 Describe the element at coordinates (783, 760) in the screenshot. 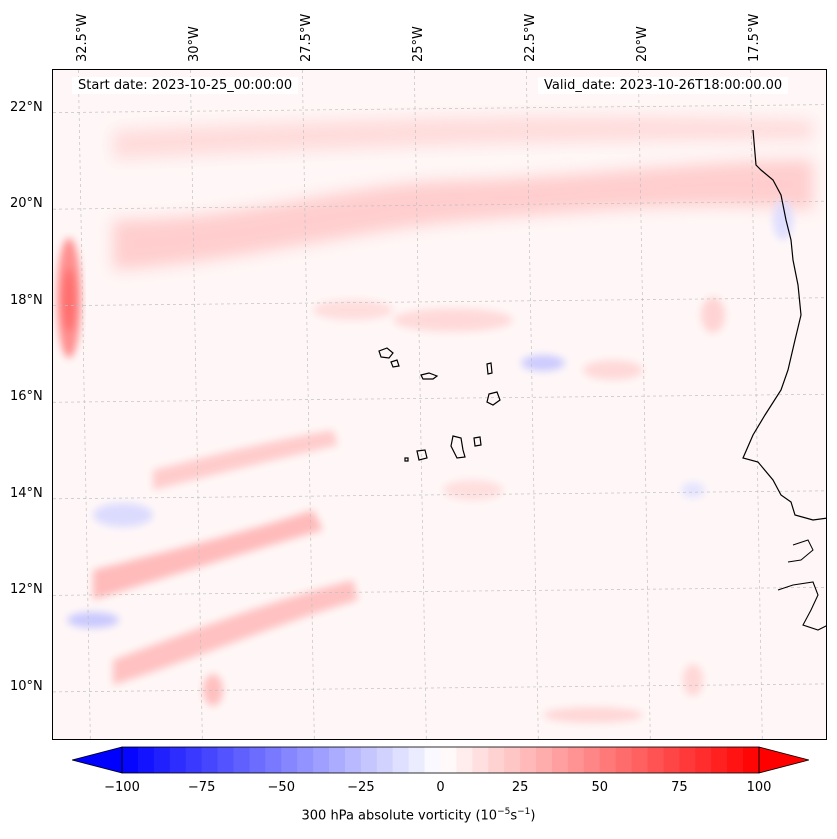

I see `colorbar-extend-right` at that location.